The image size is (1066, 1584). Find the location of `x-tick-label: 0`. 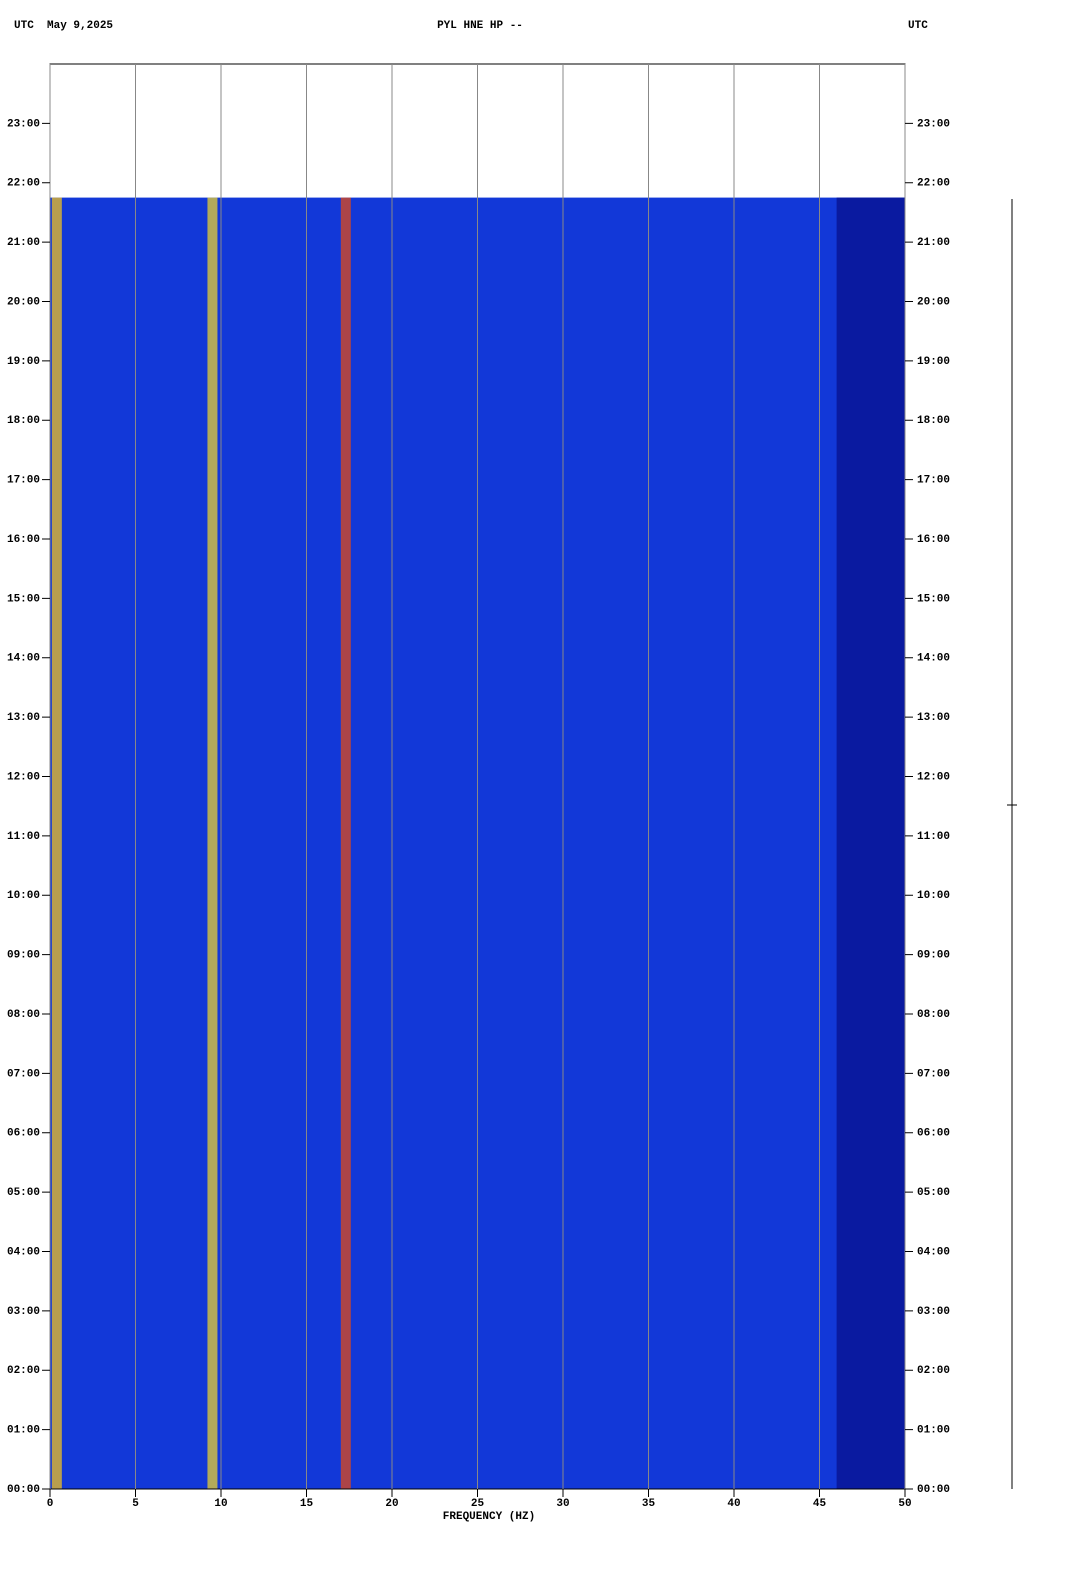

x-tick-label: 0 is located at coordinates (50, 1504).